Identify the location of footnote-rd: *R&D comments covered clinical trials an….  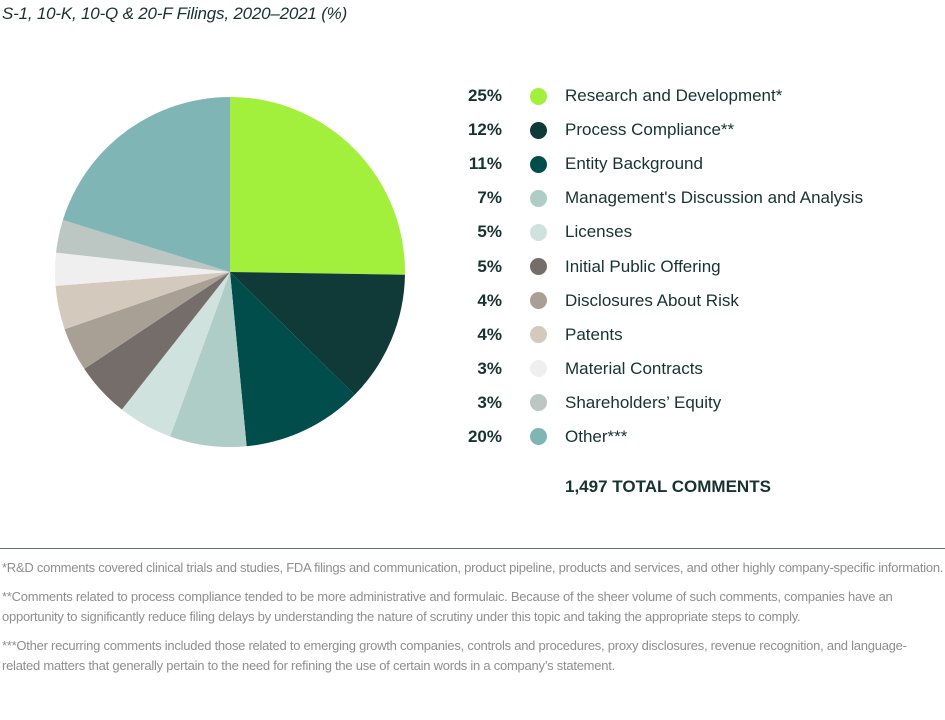
(473, 567).